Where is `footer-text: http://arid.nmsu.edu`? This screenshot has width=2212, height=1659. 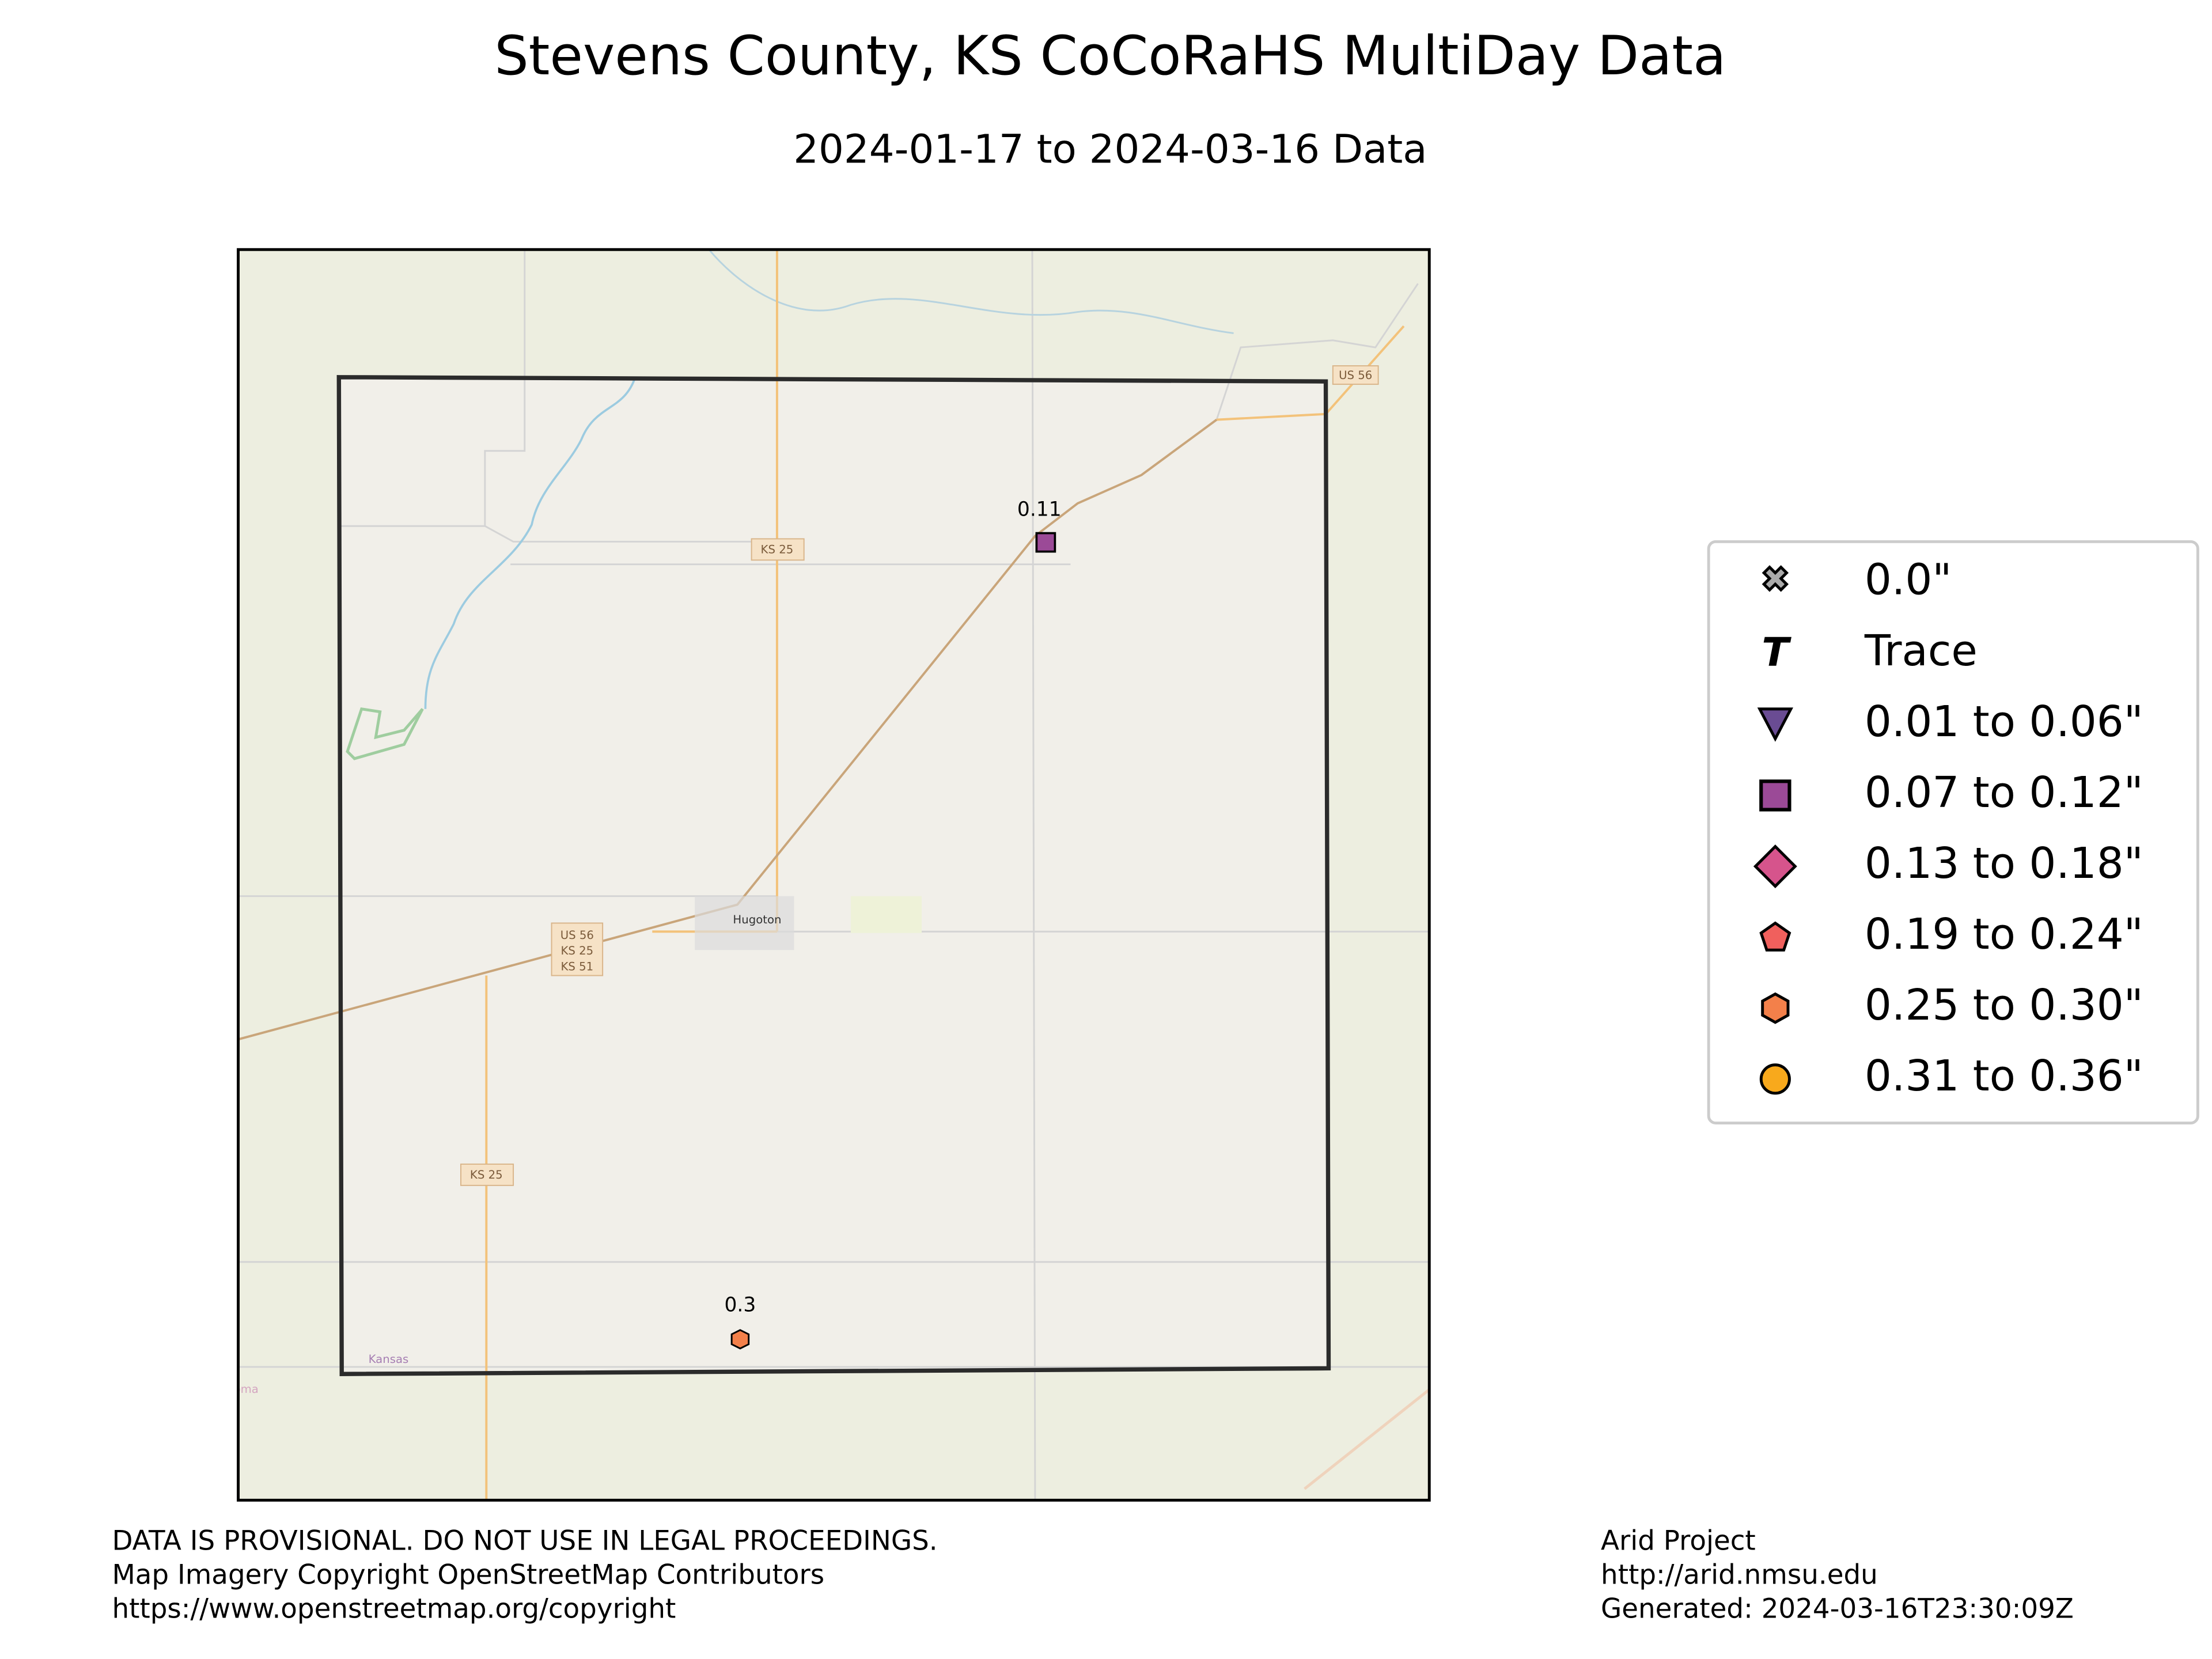 footer-text: http://arid.nmsu.edu is located at coordinates (1739, 1575).